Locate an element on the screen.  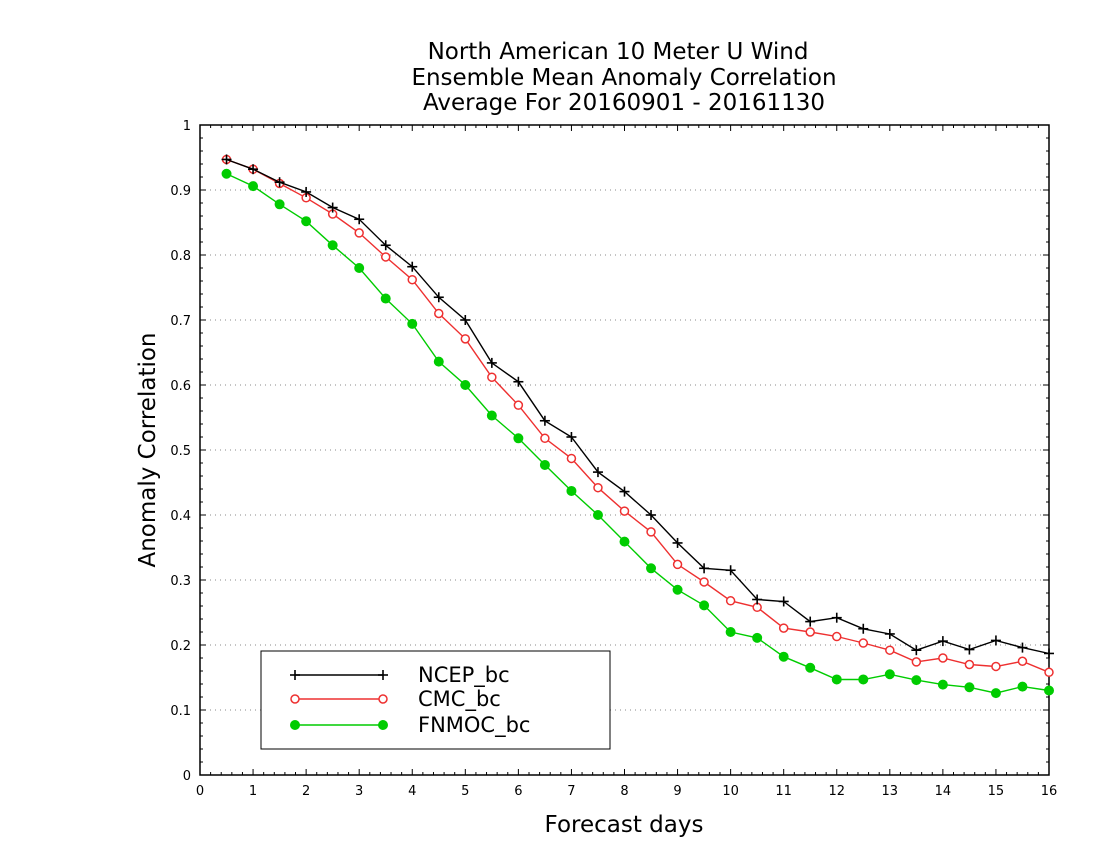
y-tick-label-1: 0.1 is located at coordinates (180, 711).